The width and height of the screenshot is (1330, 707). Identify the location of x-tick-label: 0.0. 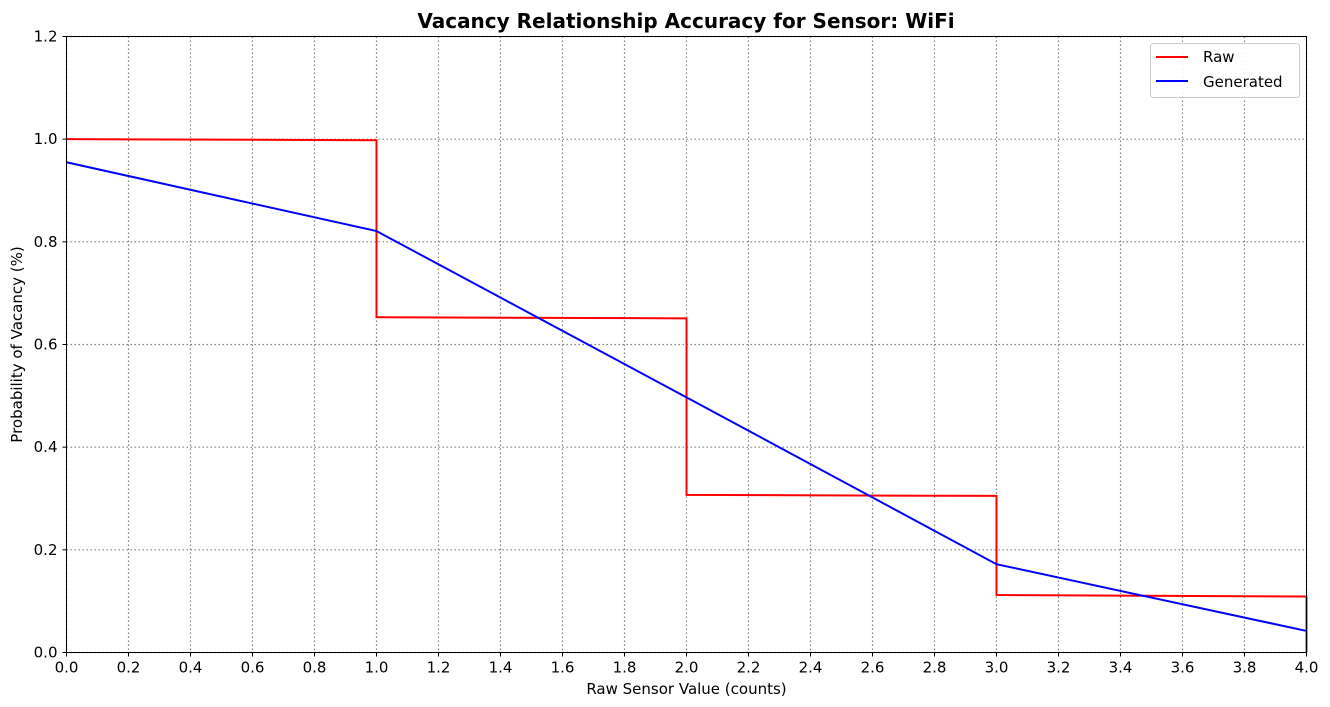
(67, 668).